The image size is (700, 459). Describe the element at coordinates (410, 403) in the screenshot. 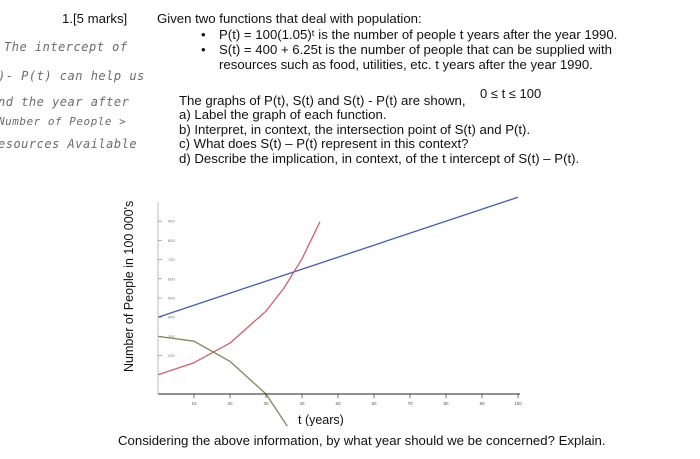

I see `x-tick-label: 70` at that location.